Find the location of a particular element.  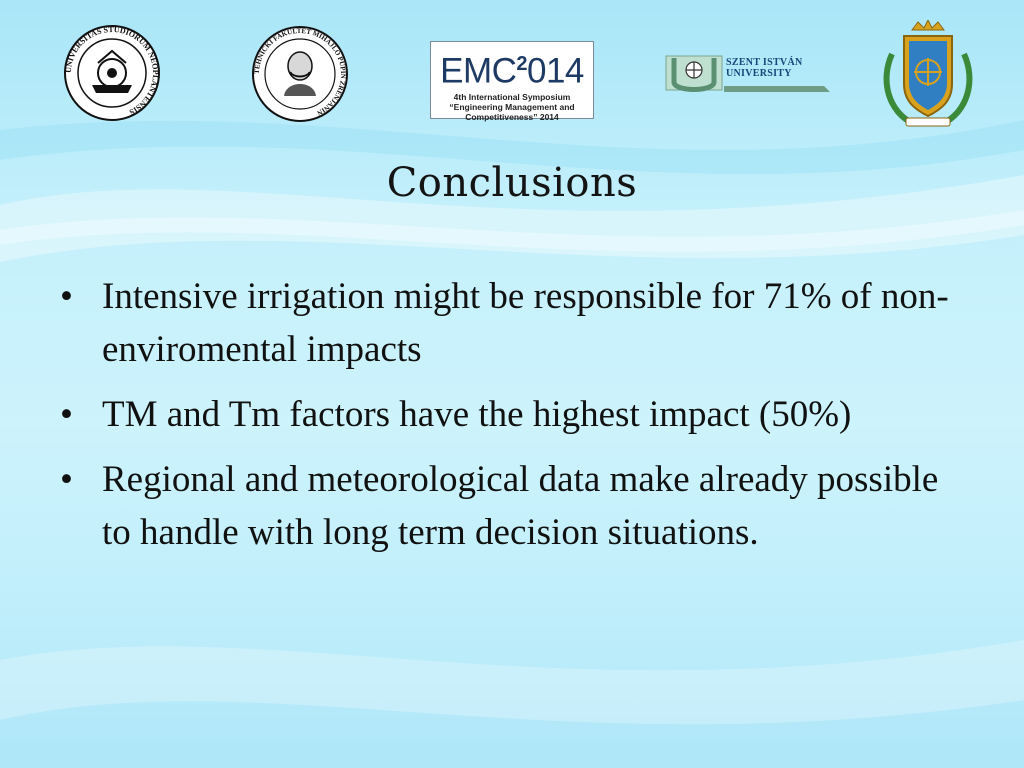

emc-subtitle-3: Competitiveness” 2014 is located at coordinates (512, 116).